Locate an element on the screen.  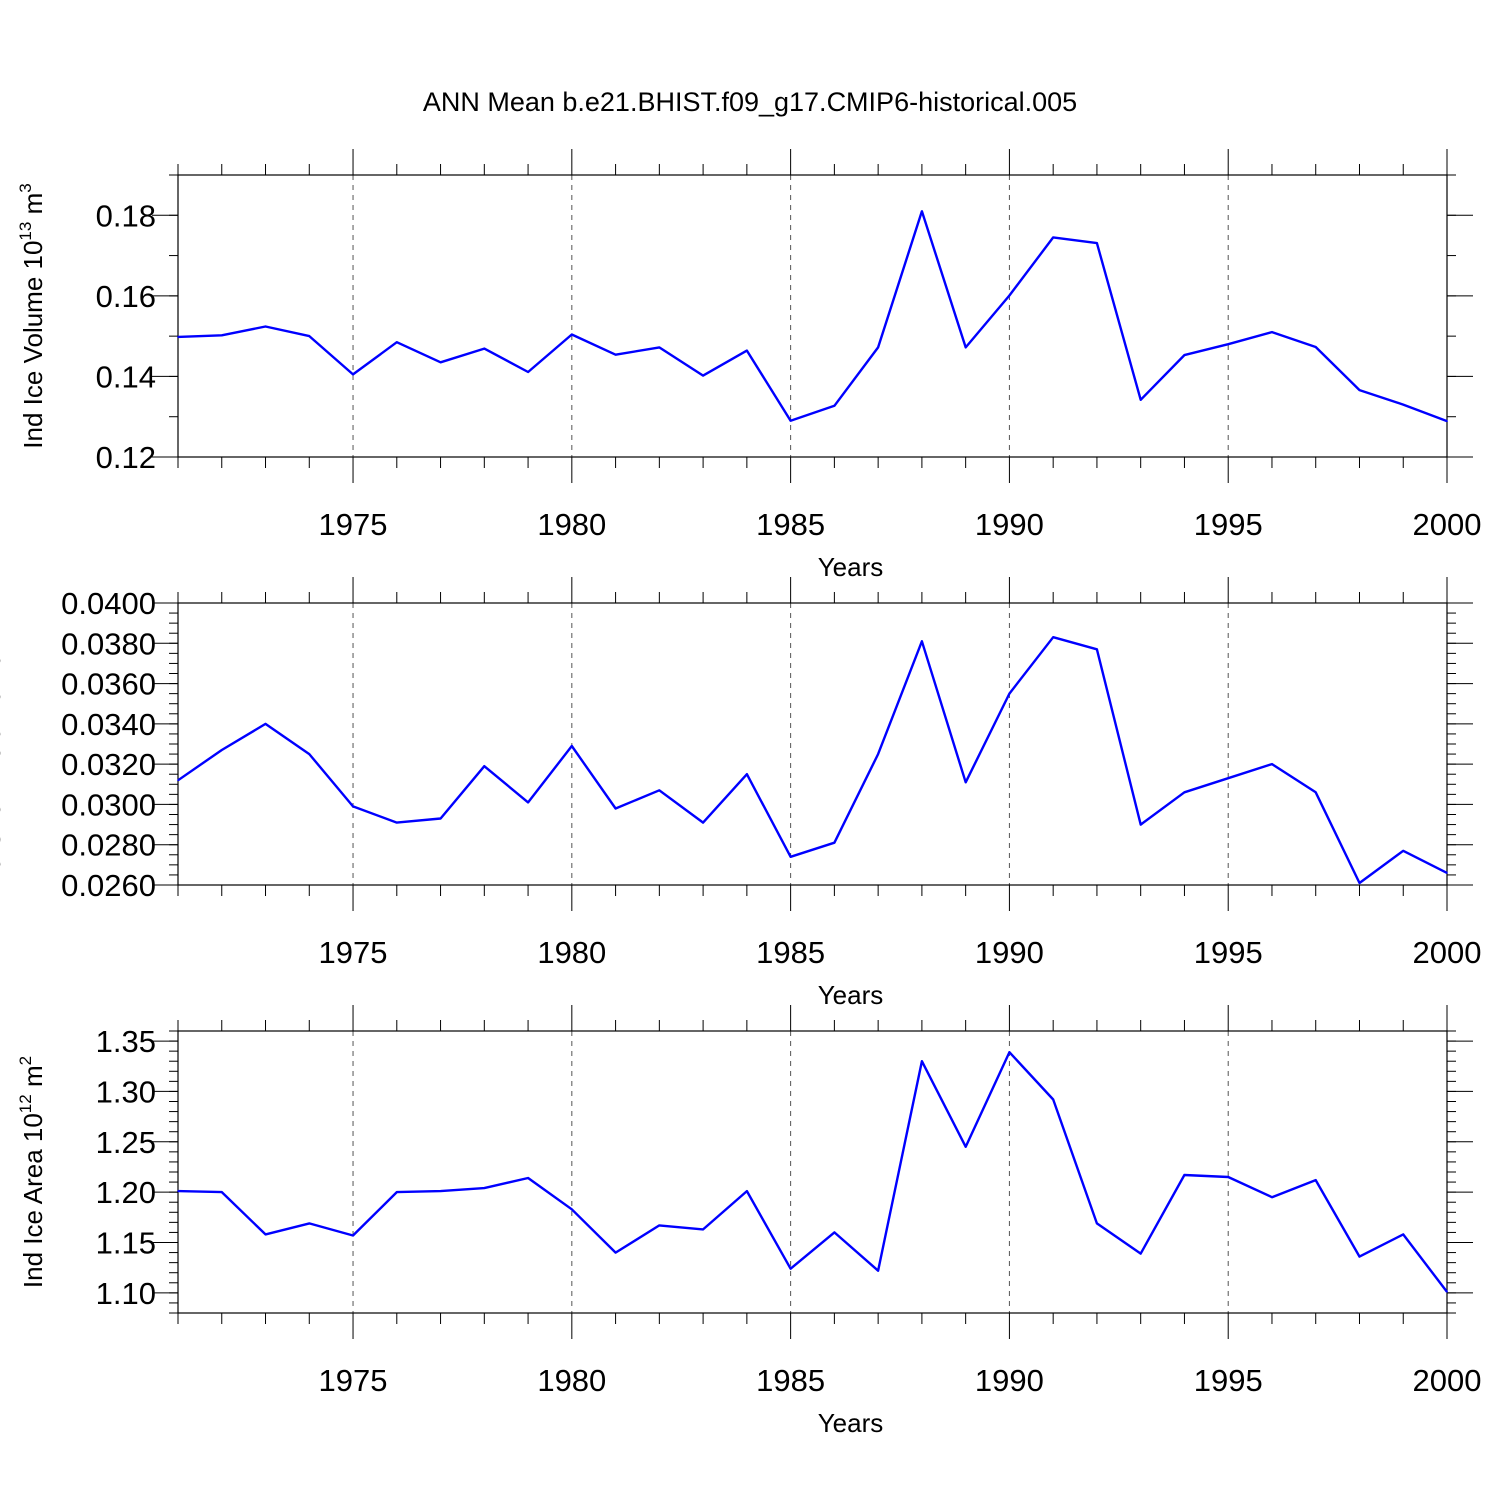
y-tick-label: 0.0400 is located at coordinates (108, 603).